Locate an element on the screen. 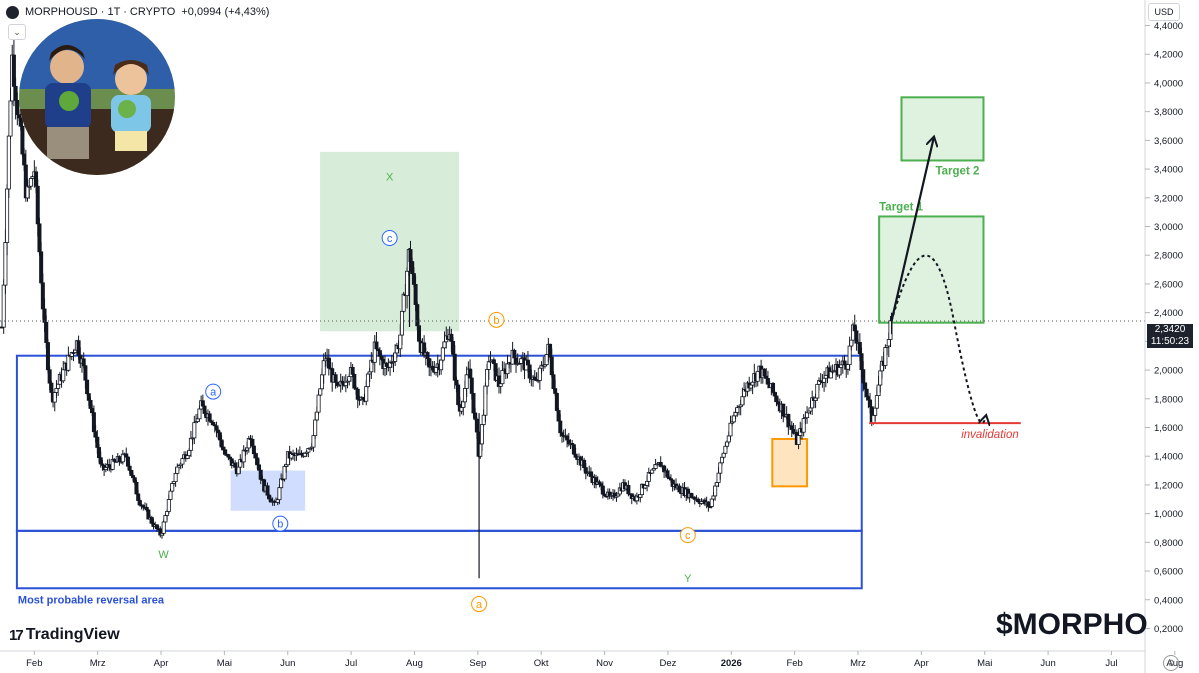  settings-gear-icon: ⚙ is located at coordinates (1171, 663).